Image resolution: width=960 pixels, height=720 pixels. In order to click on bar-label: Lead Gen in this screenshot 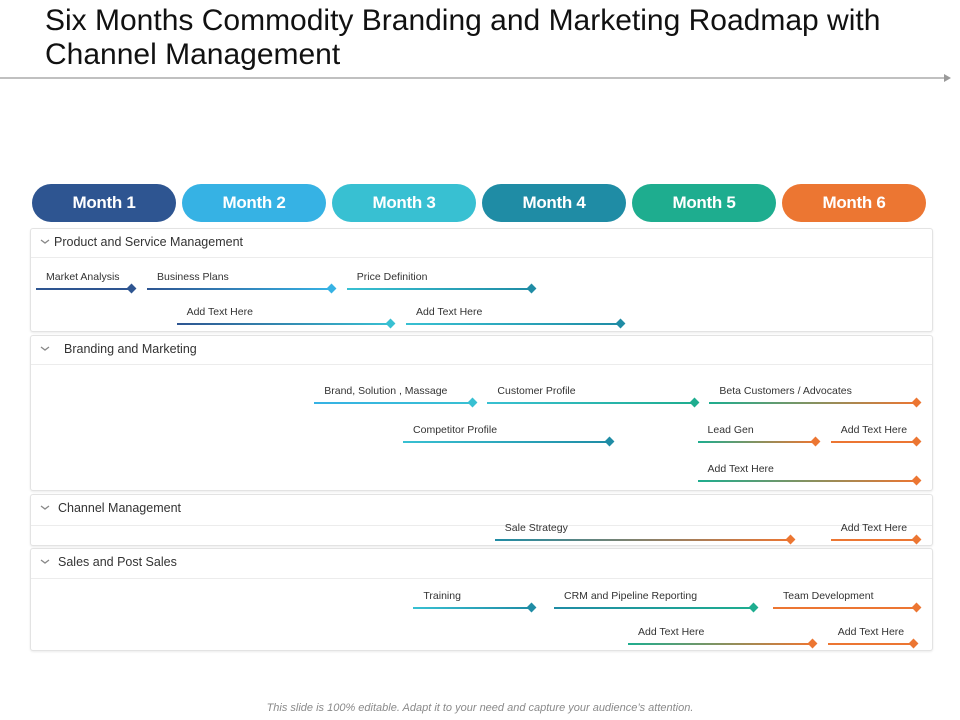, I will do `click(730, 430)`.